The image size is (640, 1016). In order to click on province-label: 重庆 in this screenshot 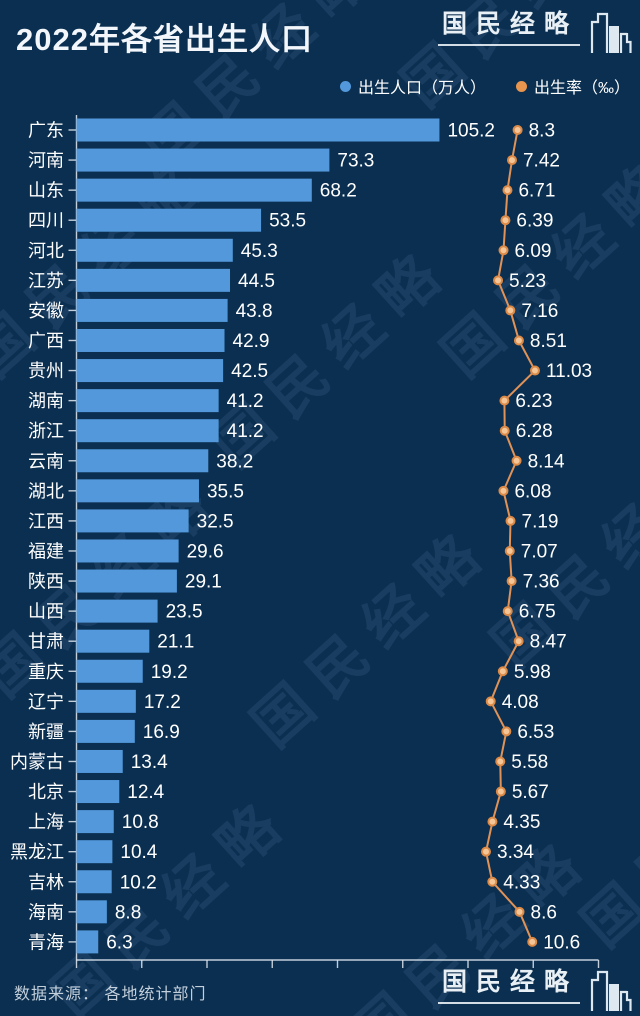, I will do `click(46, 672)`.